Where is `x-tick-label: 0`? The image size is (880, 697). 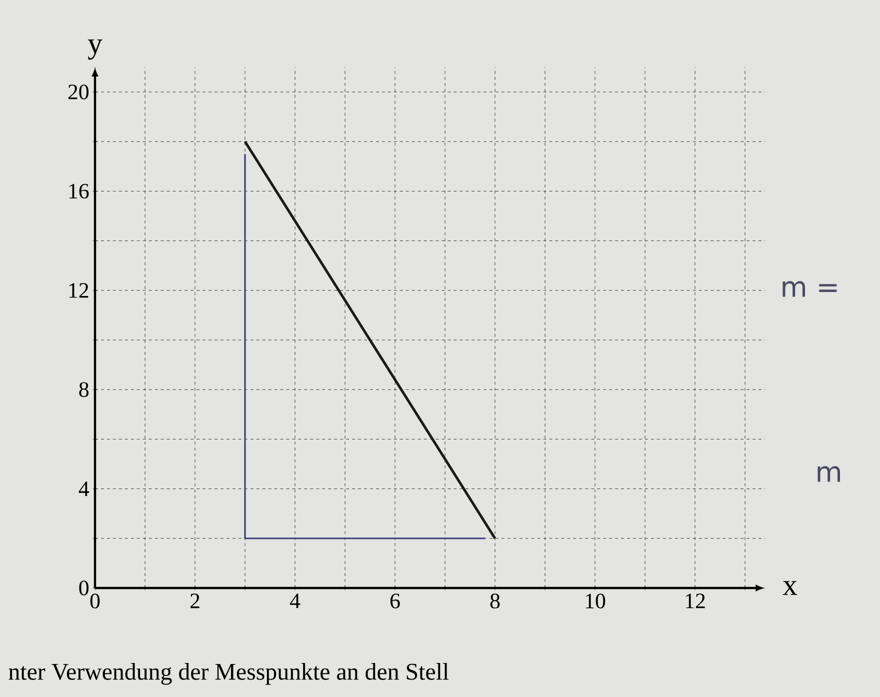 x-tick-label: 0 is located at coordinates (95, 601).